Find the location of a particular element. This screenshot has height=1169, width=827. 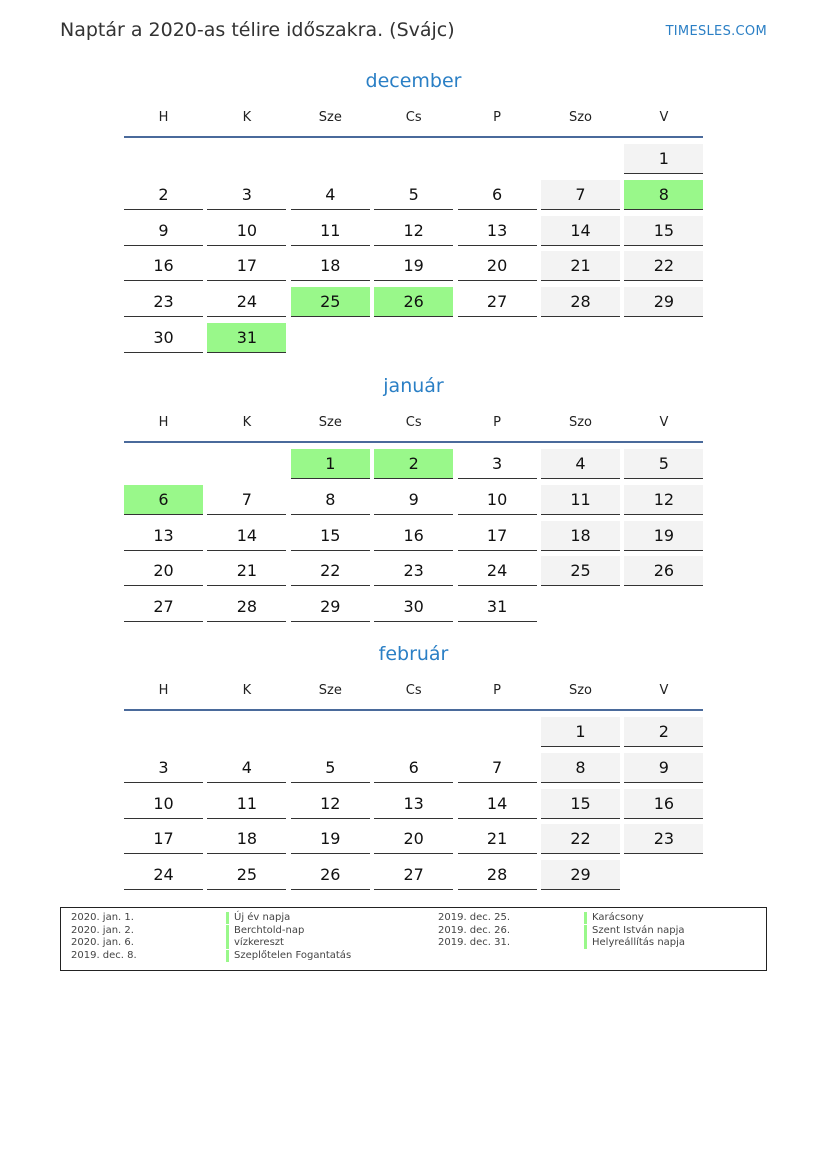

legend-date: 2019. dec. 26. is located at coordinates (474, 930).